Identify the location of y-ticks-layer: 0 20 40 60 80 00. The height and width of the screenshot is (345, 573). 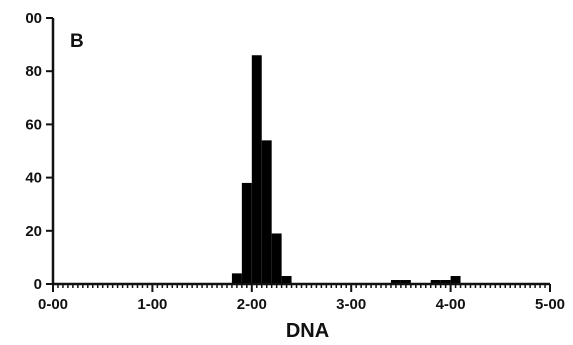
(39, 151).